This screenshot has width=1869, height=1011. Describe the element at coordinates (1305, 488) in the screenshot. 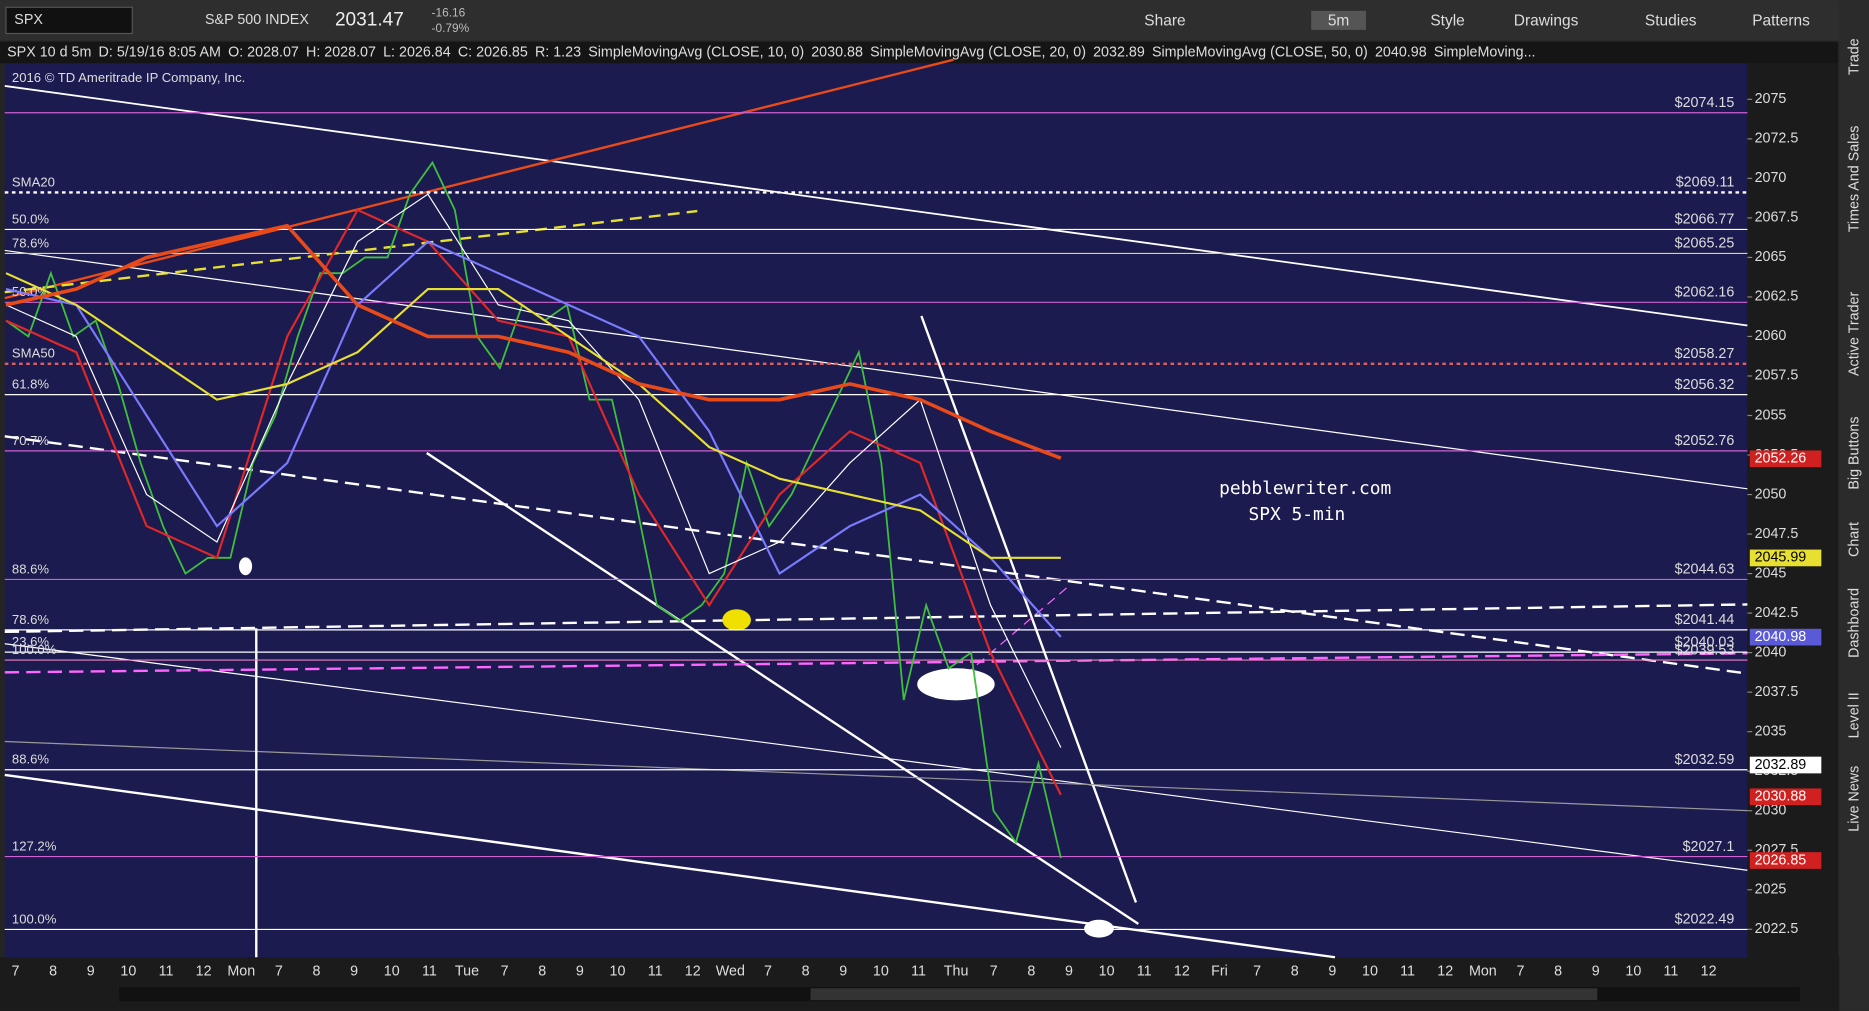

I see `annotation: pebblewriter.com` at that location.